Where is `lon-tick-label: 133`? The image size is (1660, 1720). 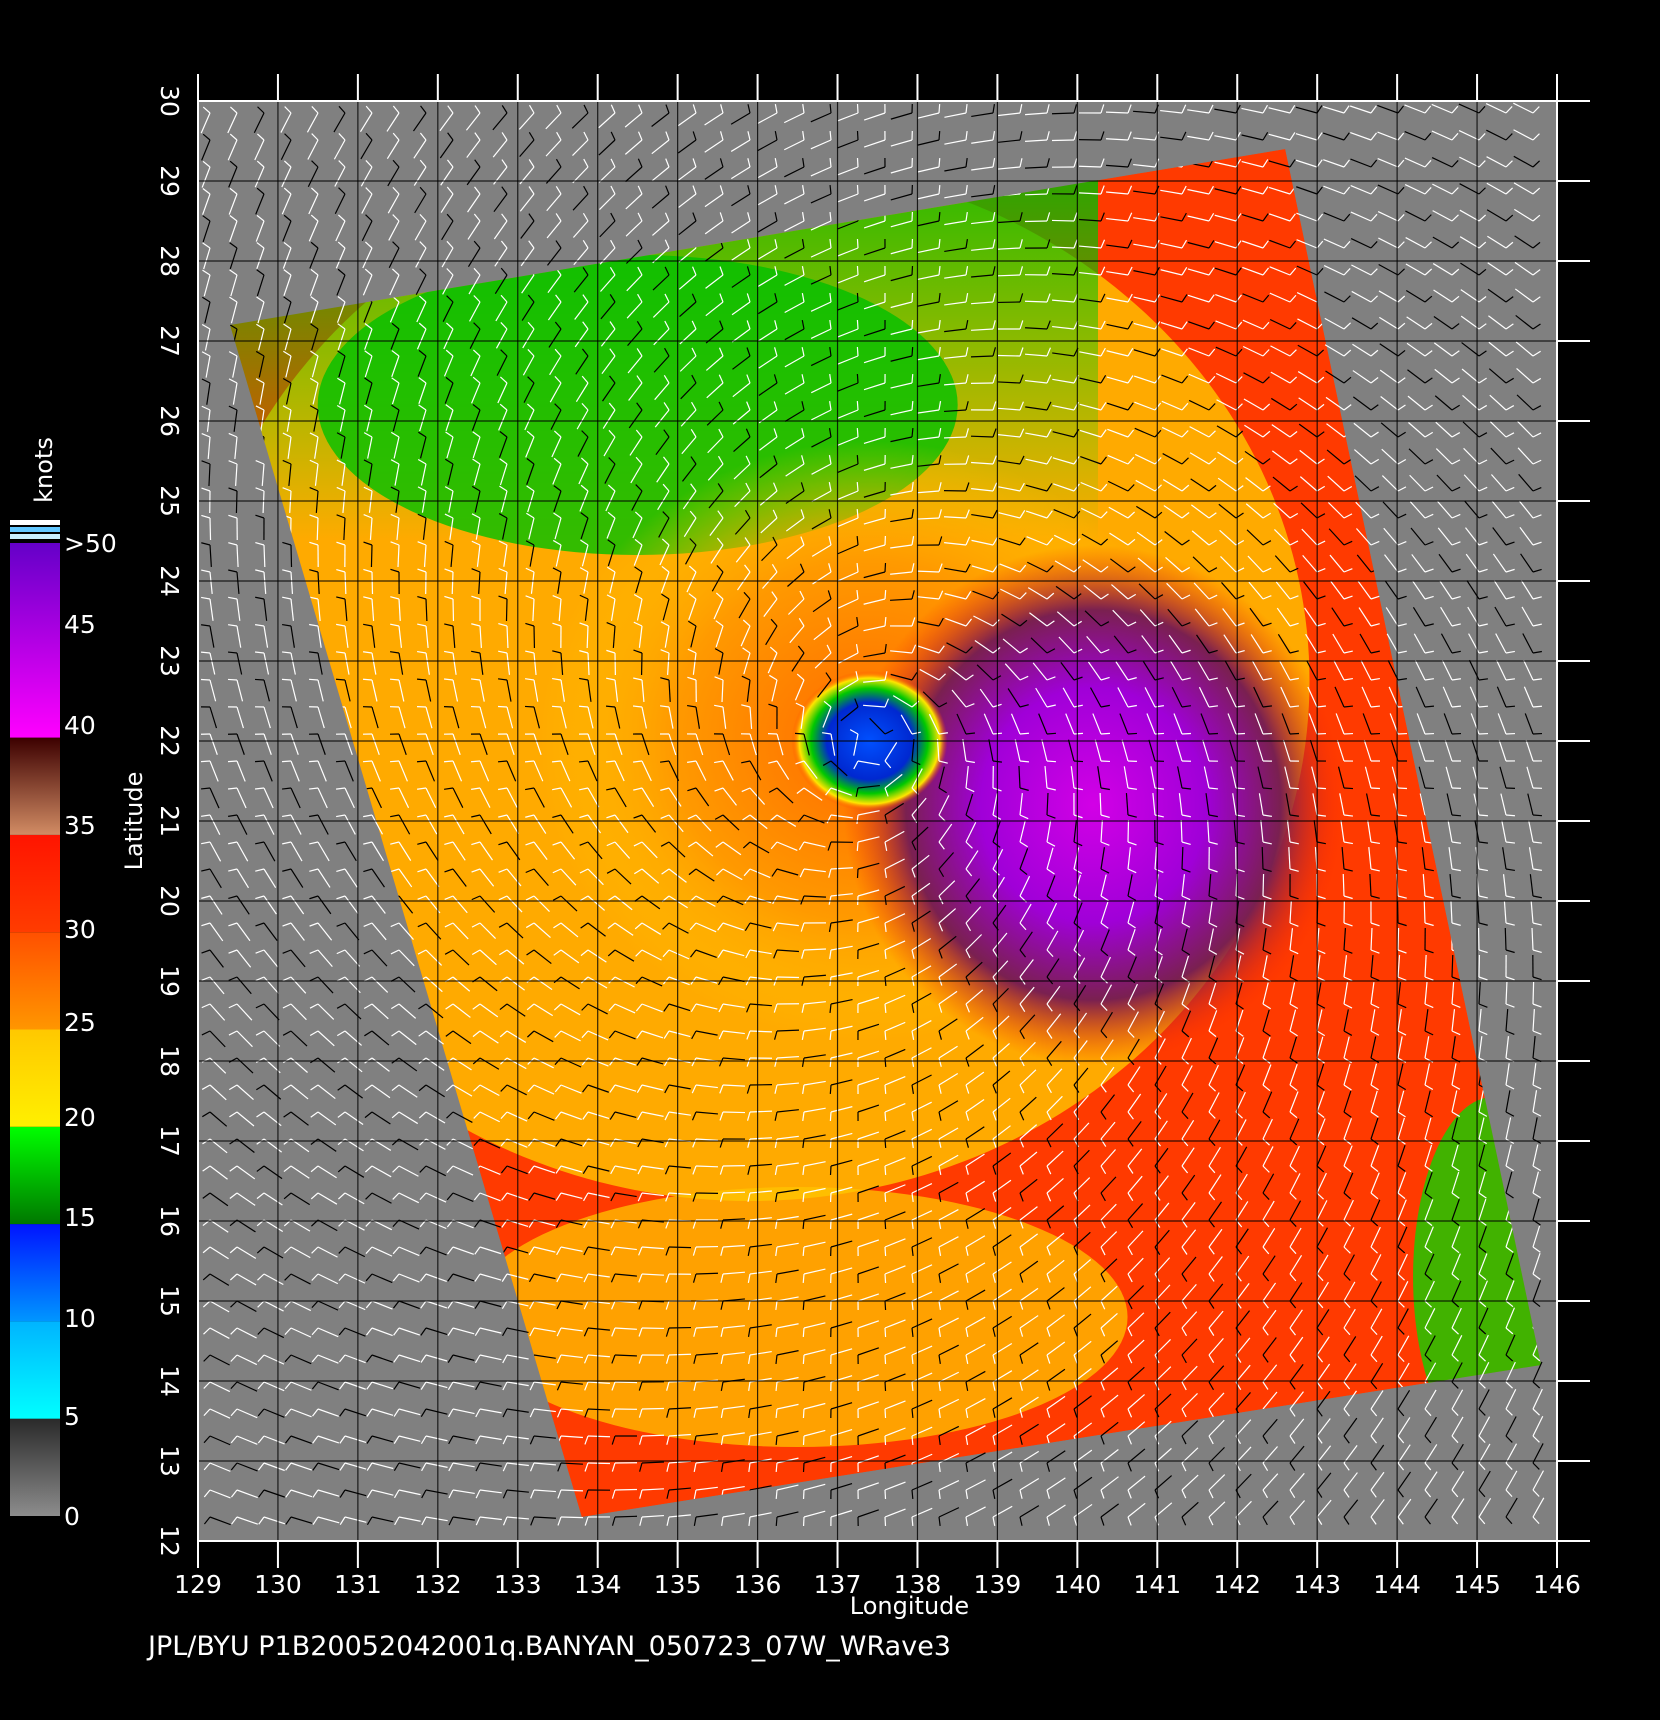
lon-tick-label: 133 is located at coordinates (518, 1584).